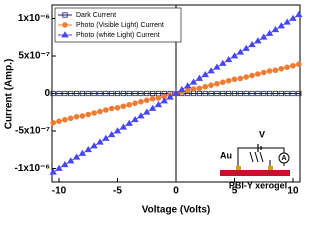  I want to click on inset-label: V, so click(262, 134).